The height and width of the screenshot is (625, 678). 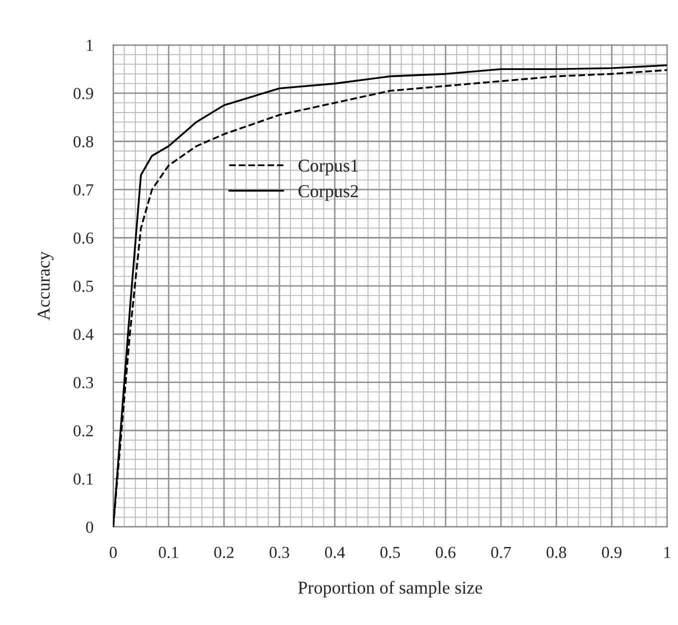 I want to click on x-tick-label: 0.2, so click(x=224, y=552).